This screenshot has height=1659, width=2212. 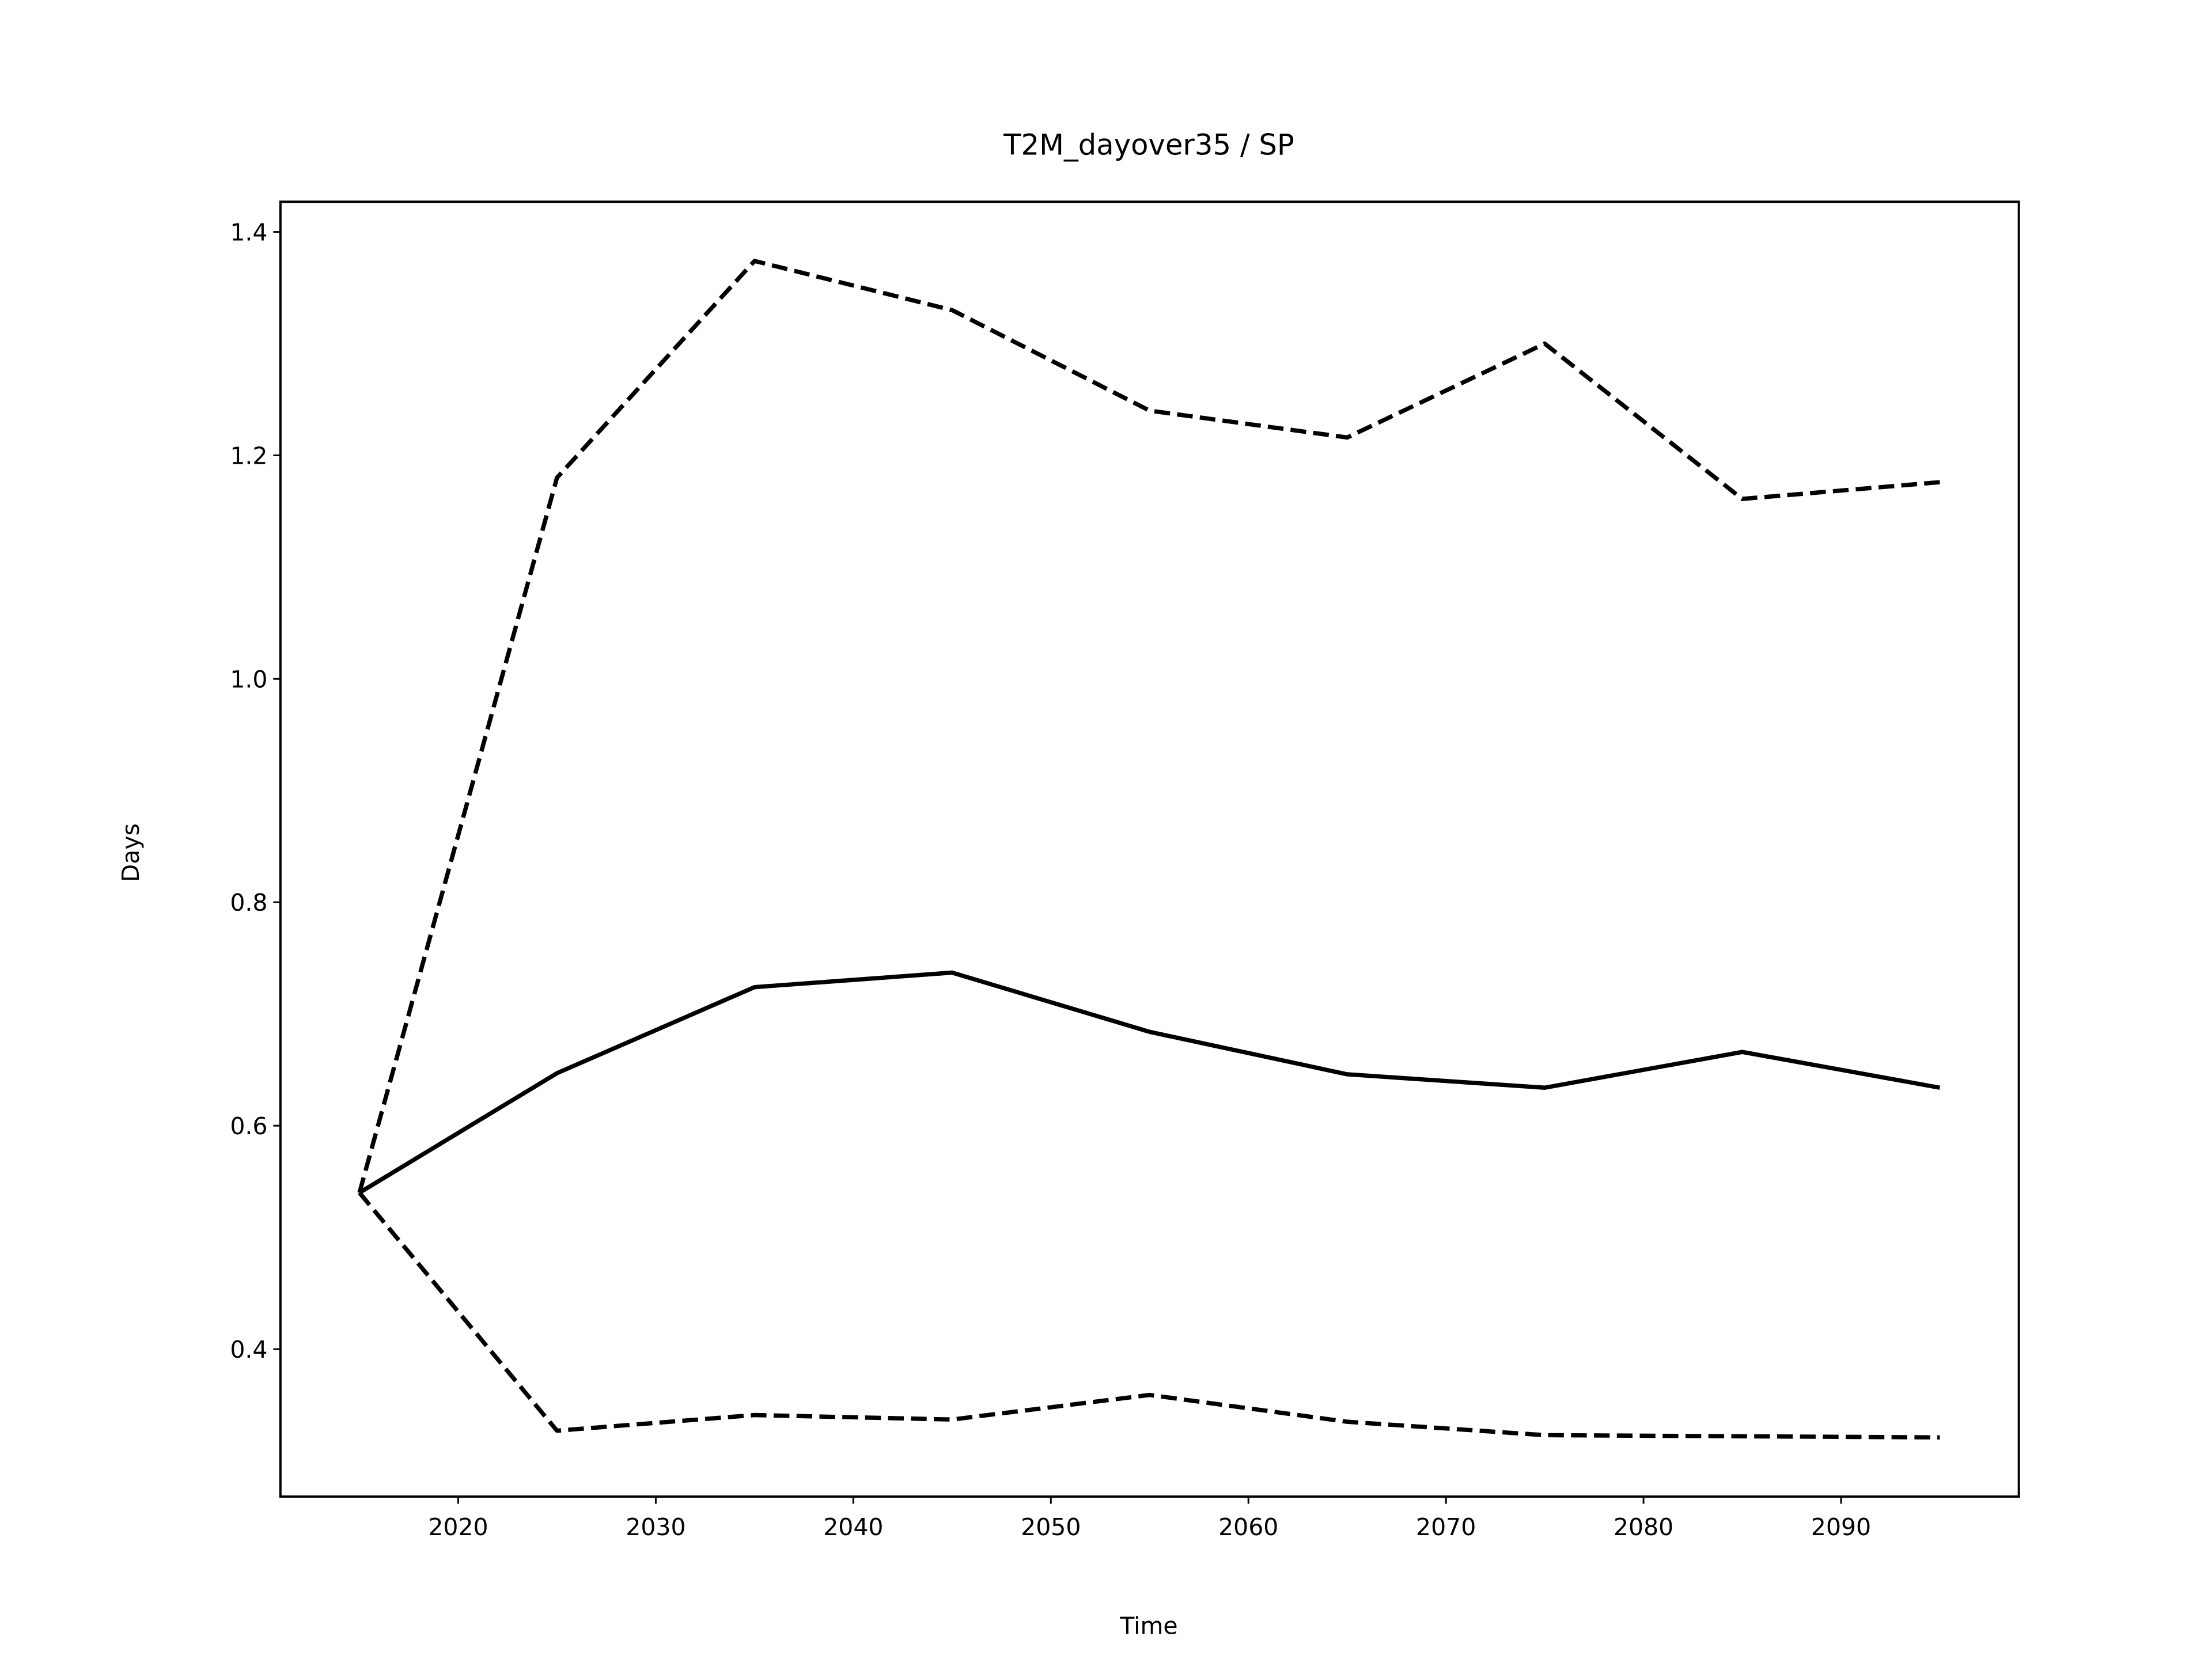 I want to click on x-tick-label: 2030, so click(x=655, y=1527).